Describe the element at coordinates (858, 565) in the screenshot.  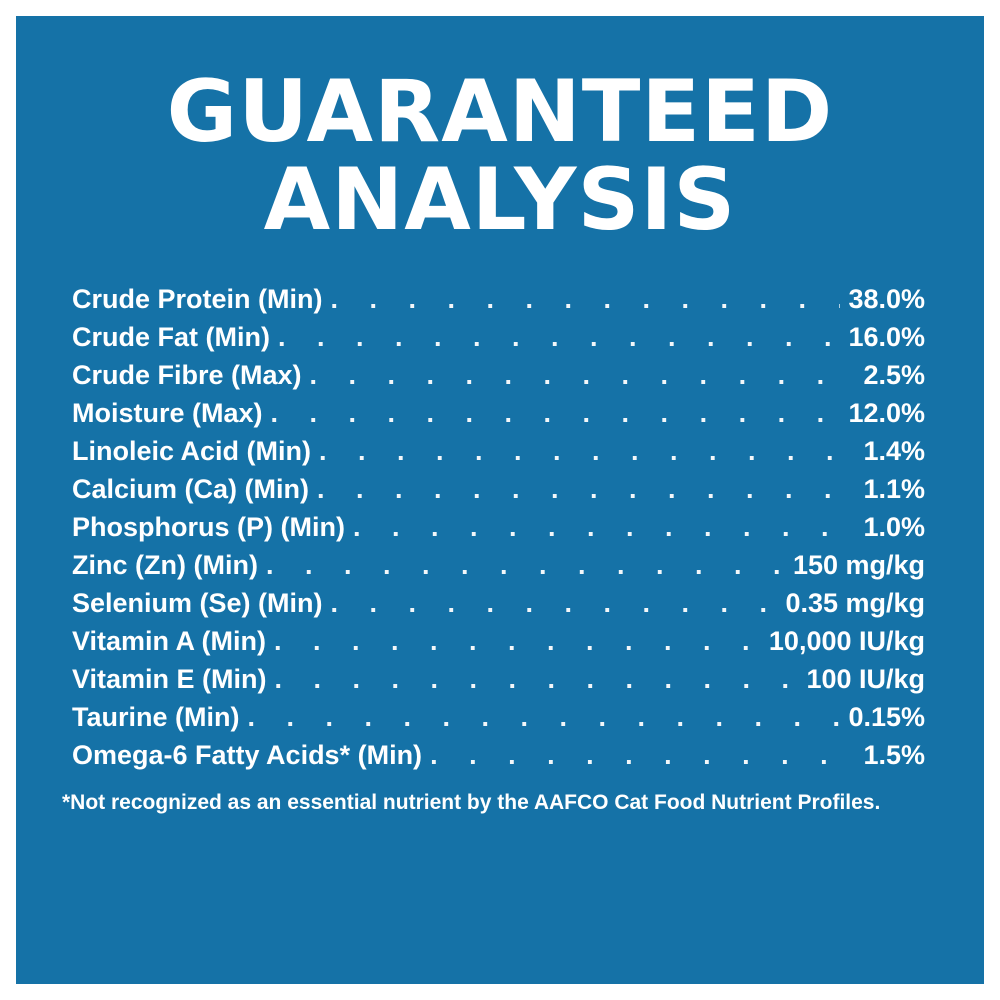
I see `nutrient-value: 150 mg/kg` at that location.